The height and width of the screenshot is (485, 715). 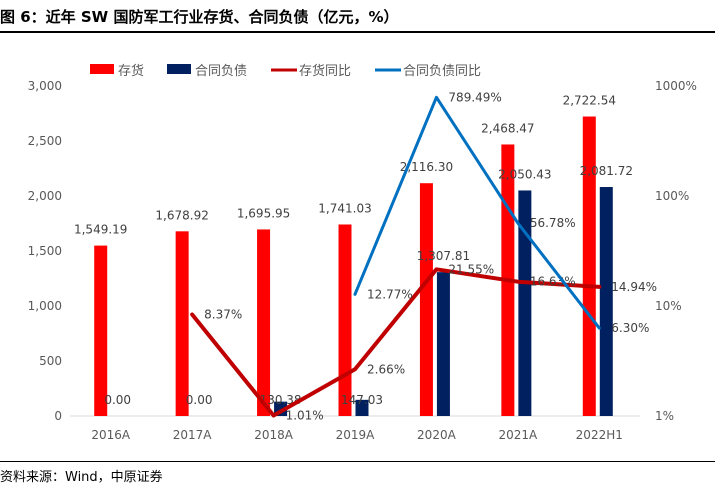 I want to click on right-axis-tick-label: 10%, so click(x=668, y=306).